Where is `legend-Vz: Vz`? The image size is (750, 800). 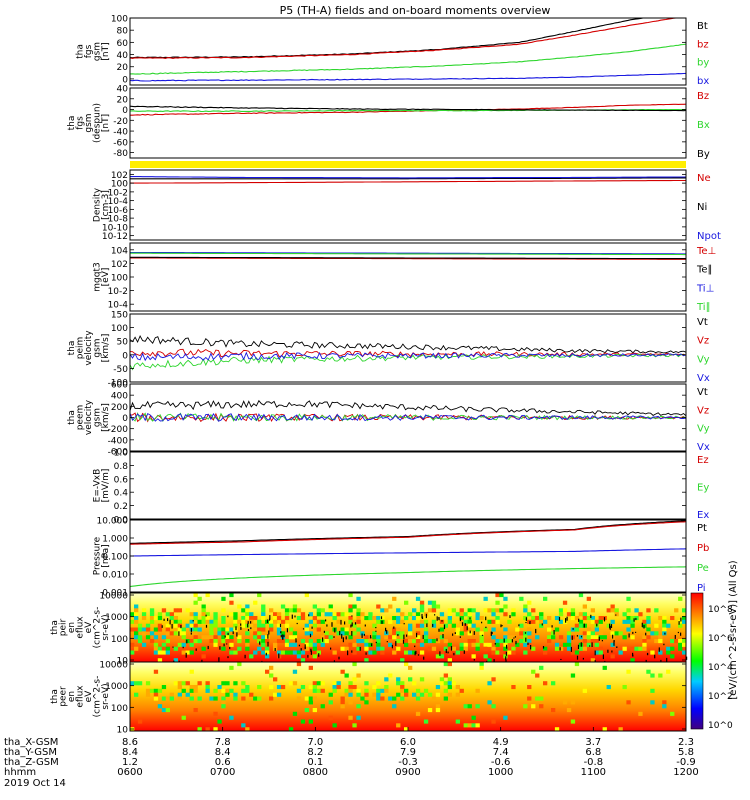 legend-Vz: Vz is located at coordinates (703, 410).